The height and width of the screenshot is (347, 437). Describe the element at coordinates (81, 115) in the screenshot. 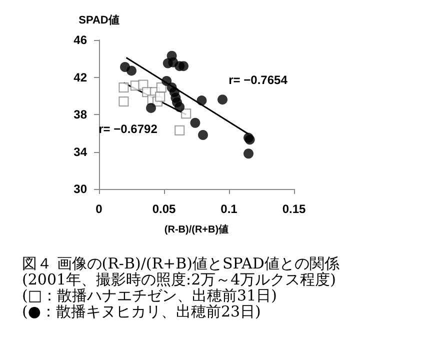

I see `y-tick-label: 38` at that location.